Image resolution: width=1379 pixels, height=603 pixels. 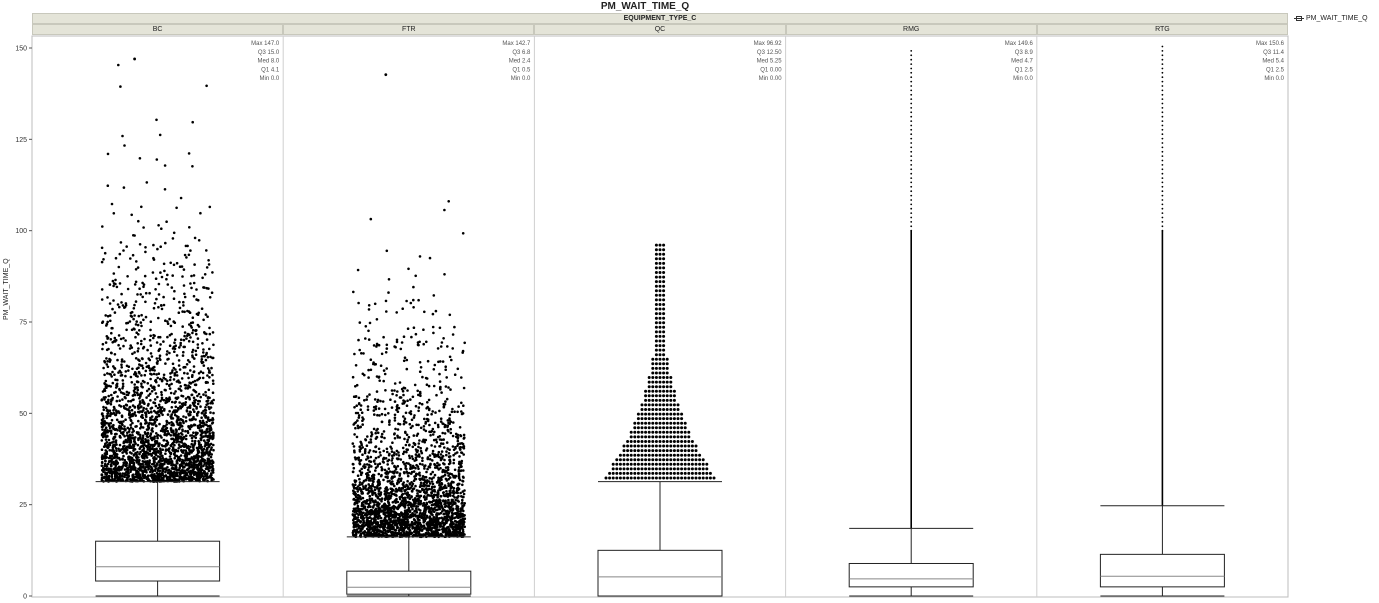 What do you see at coordinates (1331, 18) in the screenshot?
I see `legend: PM_WAIT_TIME_Q` at bounding box center [1331, 18].